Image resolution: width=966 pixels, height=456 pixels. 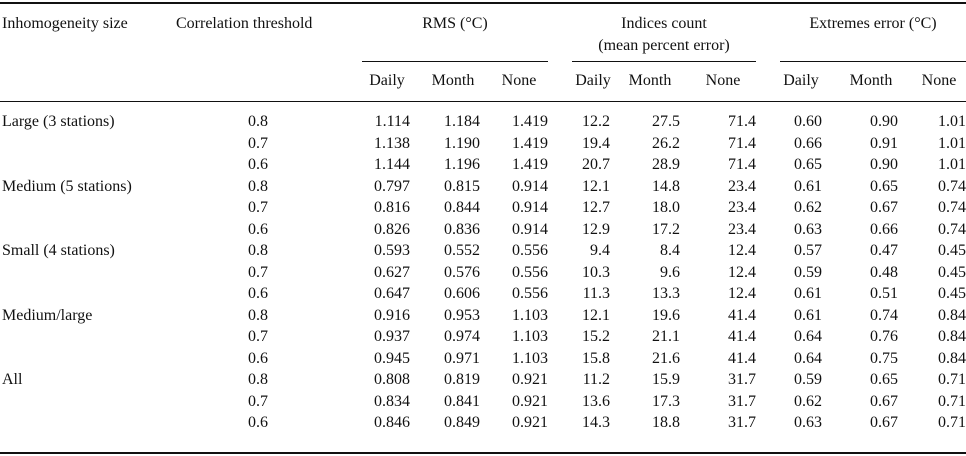 I want to click on subheader-daily: Daily, so click(x=801, y=80).